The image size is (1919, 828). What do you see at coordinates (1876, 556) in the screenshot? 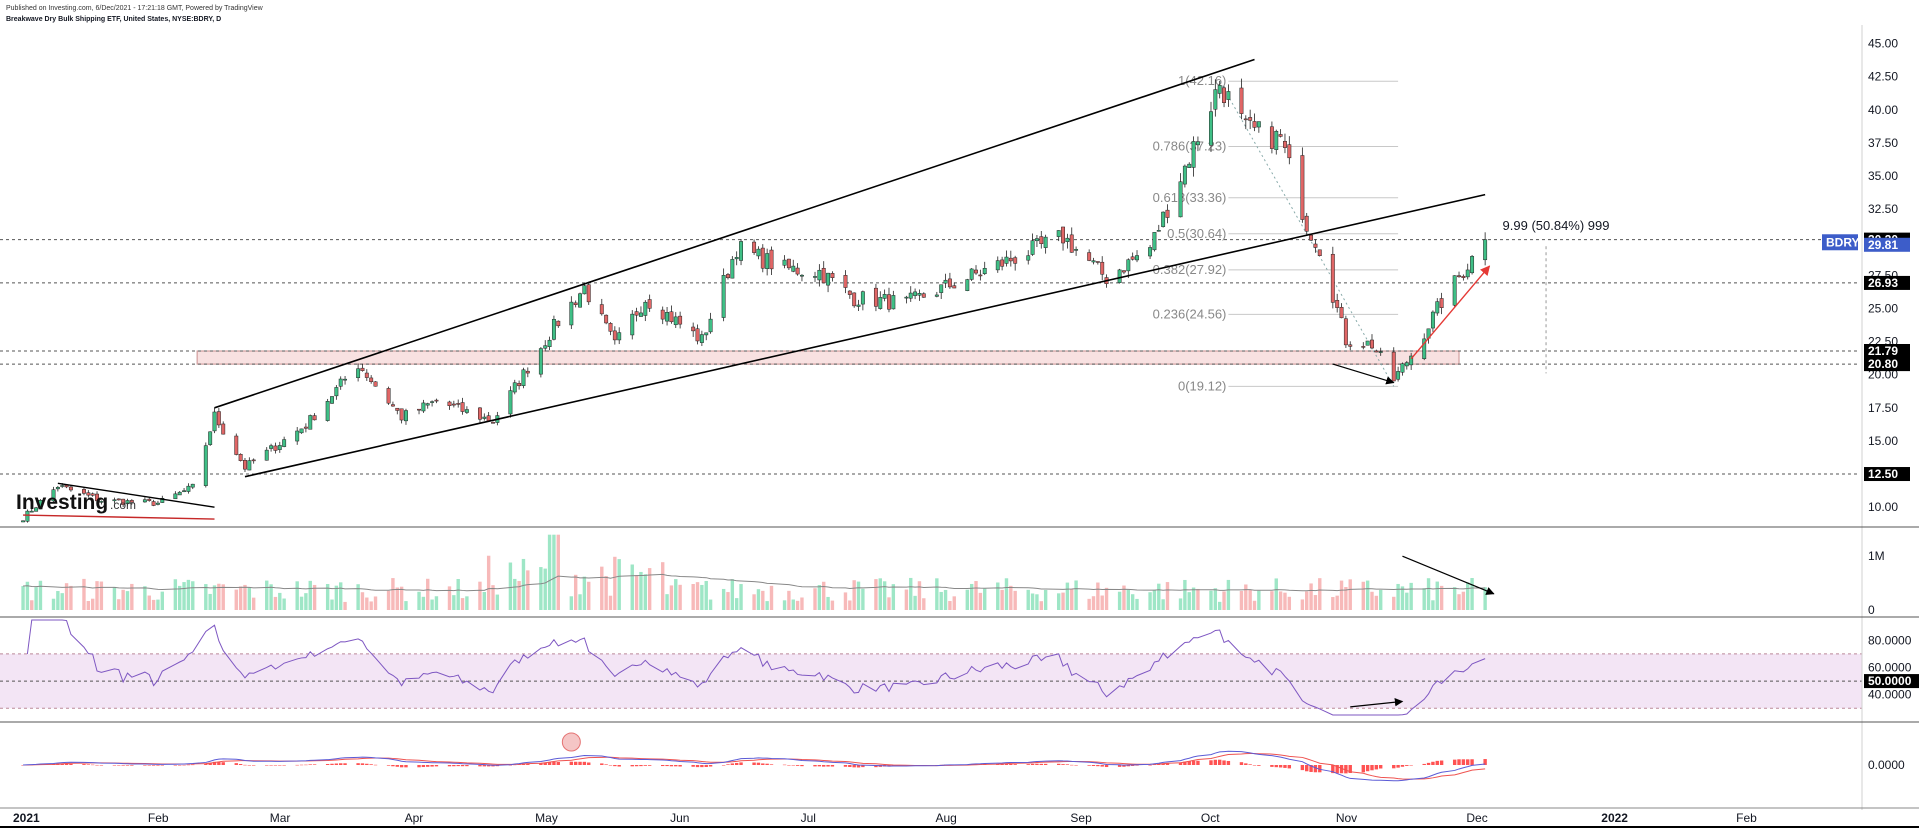
I see `volume-tick-label: 1M` at bounding box center [1876, 556].